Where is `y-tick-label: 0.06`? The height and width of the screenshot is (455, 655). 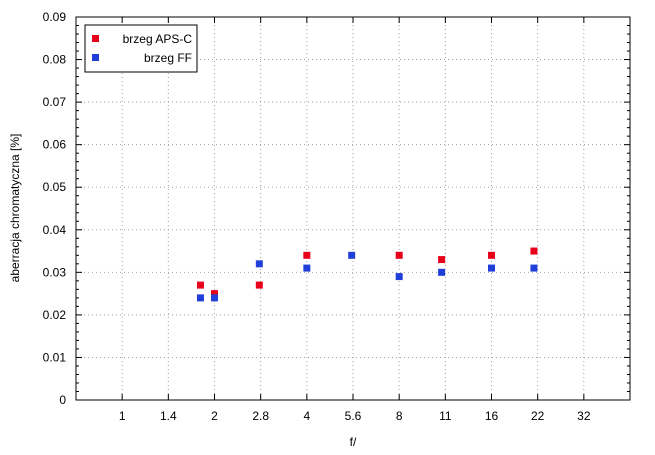 y-tick-label: 0.06 is located at coordinates (55, 145).